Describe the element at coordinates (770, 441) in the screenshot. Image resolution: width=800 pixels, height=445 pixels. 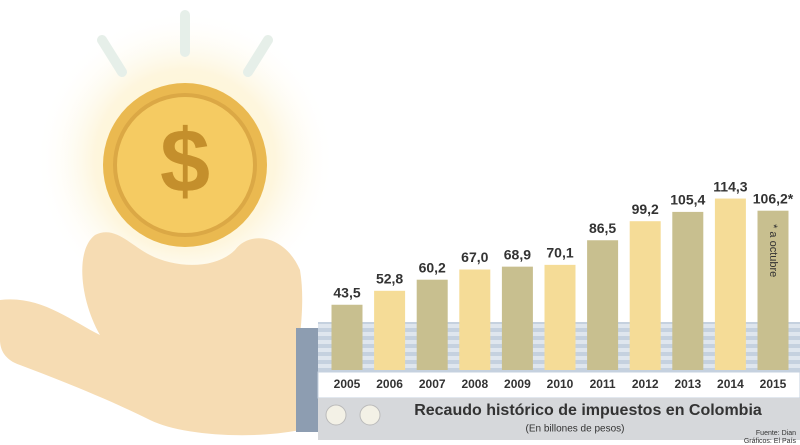
I see `credit: Gráficos: El País` at that location.